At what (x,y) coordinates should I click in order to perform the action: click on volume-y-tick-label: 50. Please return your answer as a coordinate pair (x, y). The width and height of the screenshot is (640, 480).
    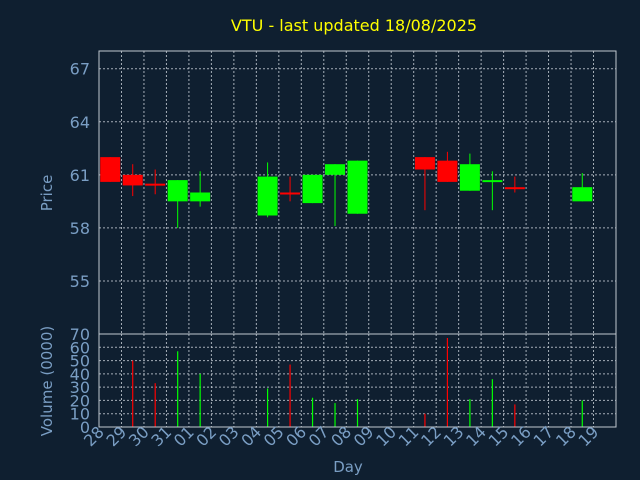
    Looking at the image, I should click on (80, 361).